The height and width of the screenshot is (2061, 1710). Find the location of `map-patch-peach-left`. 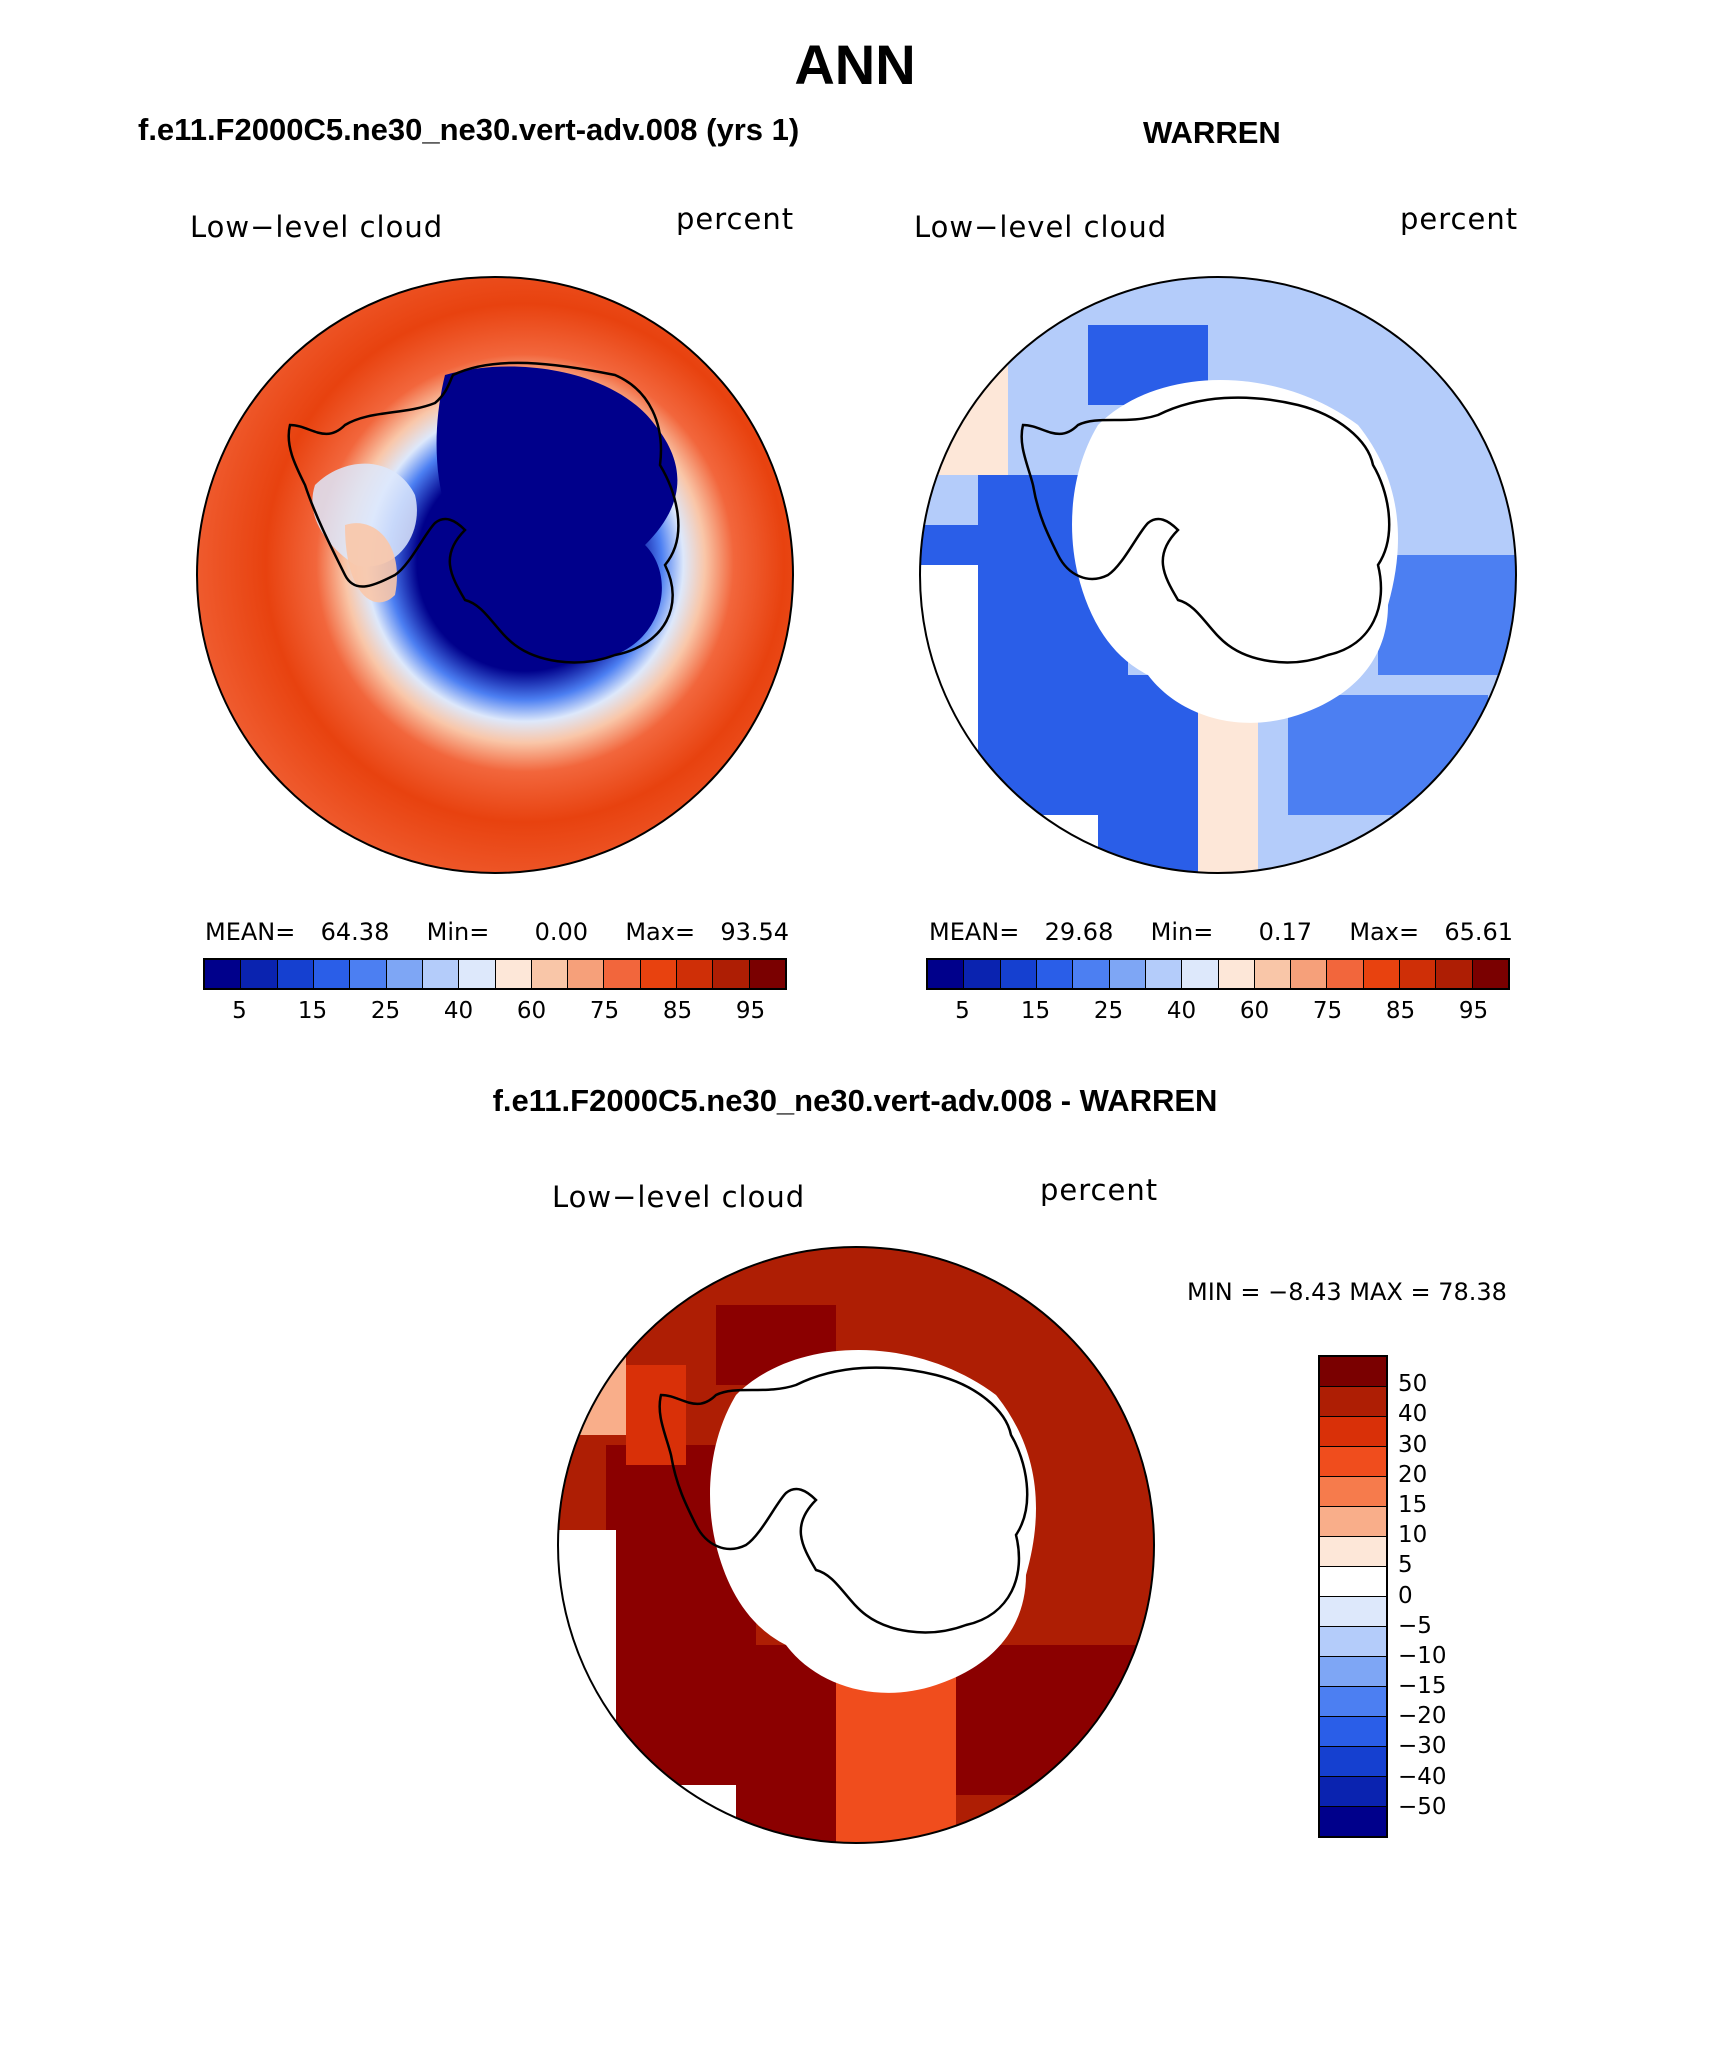

map-patch-peach-left is located at coordinates (592, 1385).